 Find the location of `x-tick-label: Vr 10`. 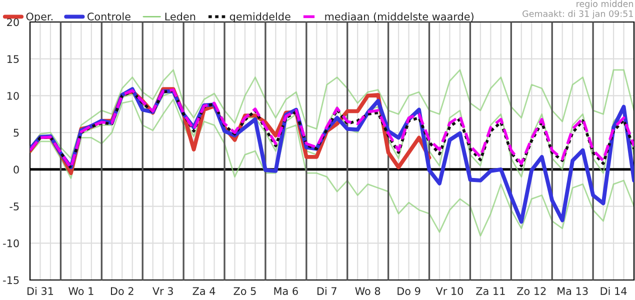

x-tick-label: Vr 10 is located at coordinates (450, 291).